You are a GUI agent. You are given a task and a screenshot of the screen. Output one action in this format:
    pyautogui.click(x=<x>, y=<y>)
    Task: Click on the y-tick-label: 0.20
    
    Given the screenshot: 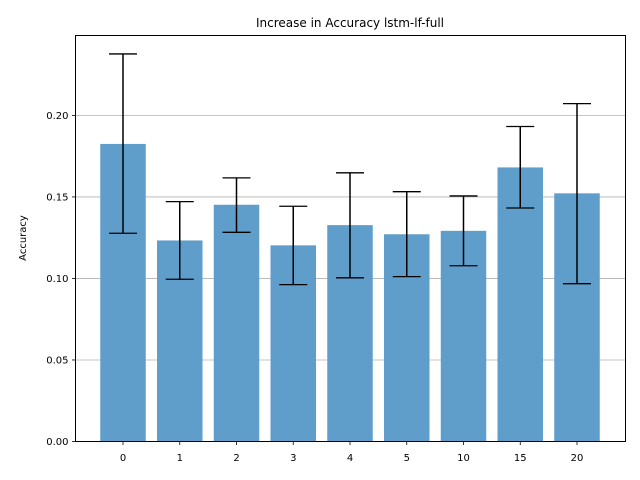 What is the action you would take?
    pyautogui.click(x=57, y=116)
    